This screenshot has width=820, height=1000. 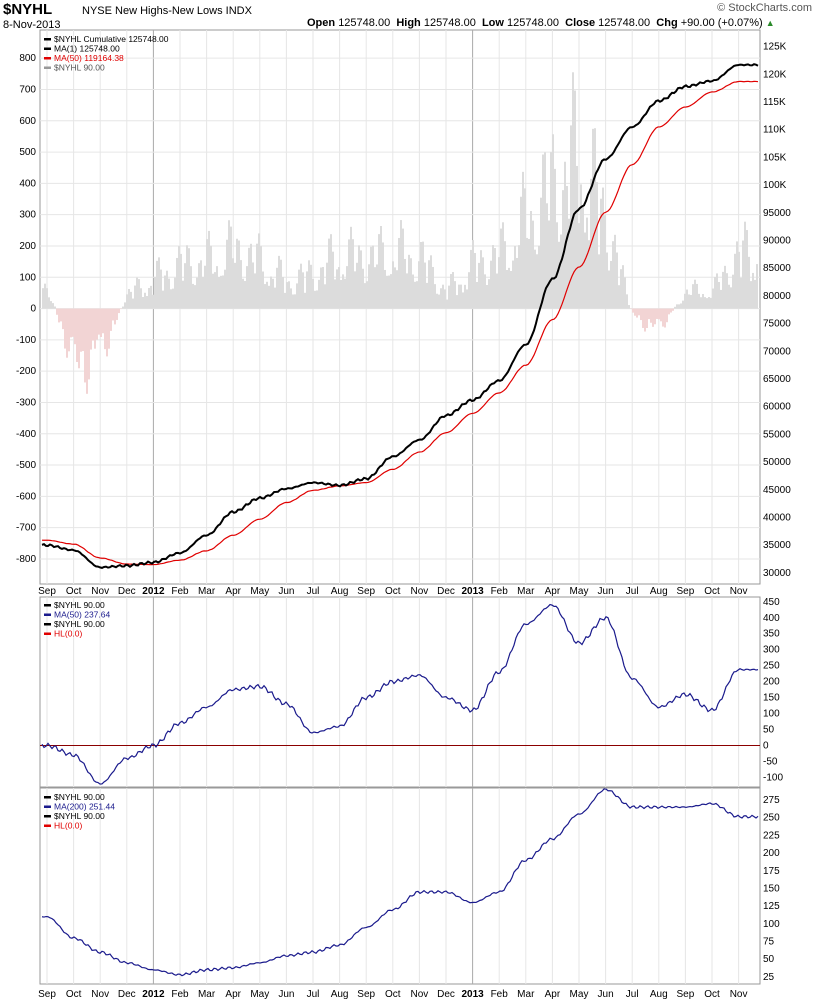 I want to click on y-tick-label-left: -200, so click(x=26, y=371).